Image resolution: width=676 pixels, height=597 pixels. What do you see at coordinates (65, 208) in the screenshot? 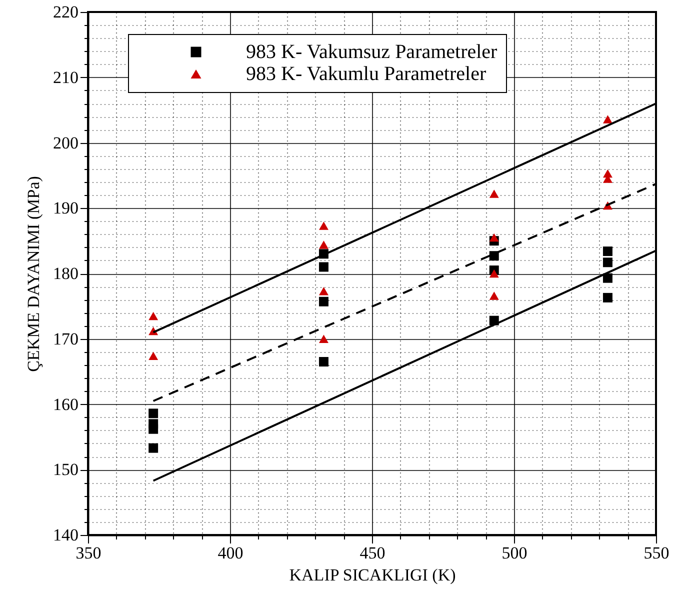
I see `y-tick-label: 190` at bounding box center [65, 208].